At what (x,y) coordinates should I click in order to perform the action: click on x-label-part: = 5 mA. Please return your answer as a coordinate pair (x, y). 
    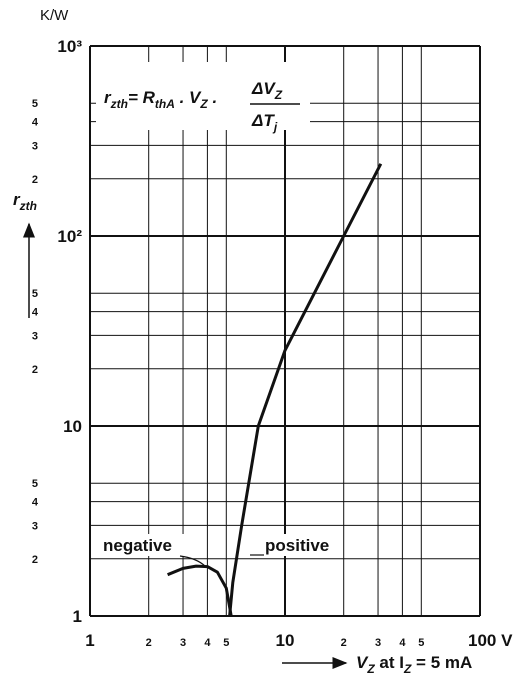
    Looking at the image, I should click on (441, 662).